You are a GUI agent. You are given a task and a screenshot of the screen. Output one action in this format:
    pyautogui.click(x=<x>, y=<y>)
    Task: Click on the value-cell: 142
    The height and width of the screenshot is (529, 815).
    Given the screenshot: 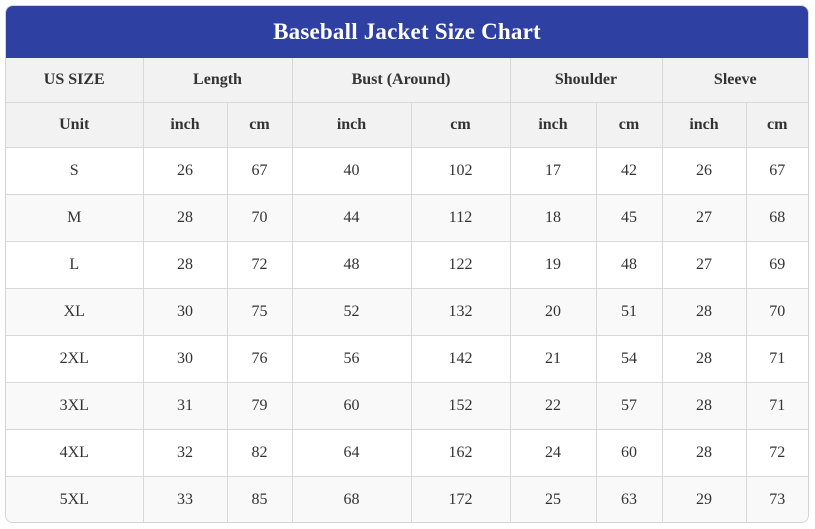 What is the action you would take?
    pyautogui.click(x=461, y=359)
    